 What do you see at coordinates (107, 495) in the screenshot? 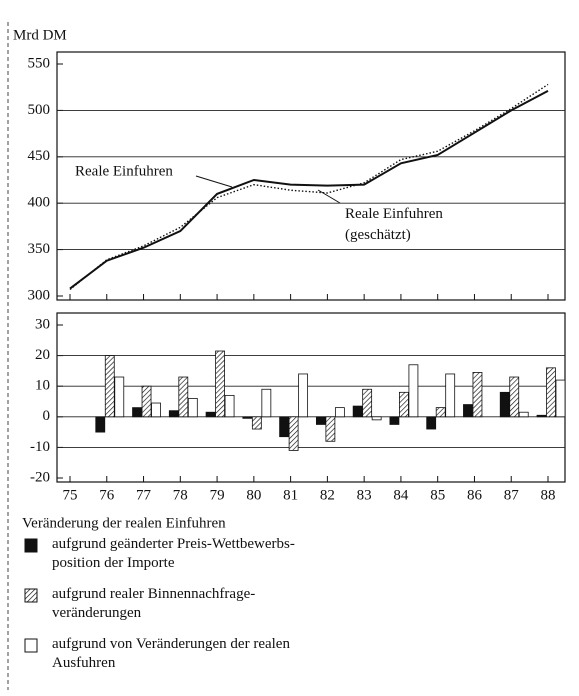
I see `x-tick-label: 76` at bounding box center [107, 495].